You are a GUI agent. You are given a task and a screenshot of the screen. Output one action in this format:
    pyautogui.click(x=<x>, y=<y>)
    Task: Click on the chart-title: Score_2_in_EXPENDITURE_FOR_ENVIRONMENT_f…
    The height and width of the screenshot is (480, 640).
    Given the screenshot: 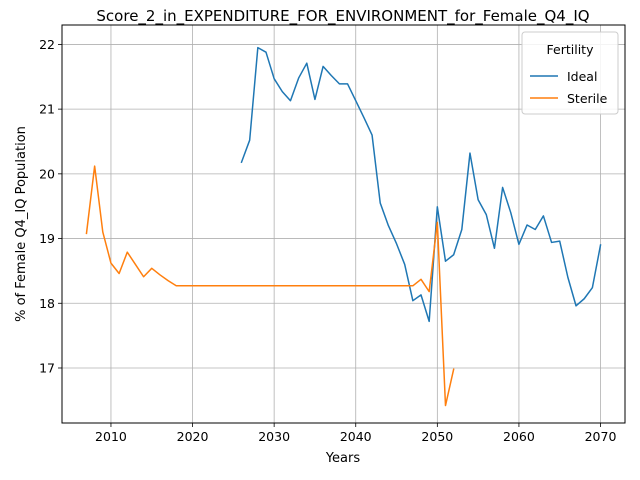 What is the action you would take?
    pyautogui.click(x=342, y=16)
    